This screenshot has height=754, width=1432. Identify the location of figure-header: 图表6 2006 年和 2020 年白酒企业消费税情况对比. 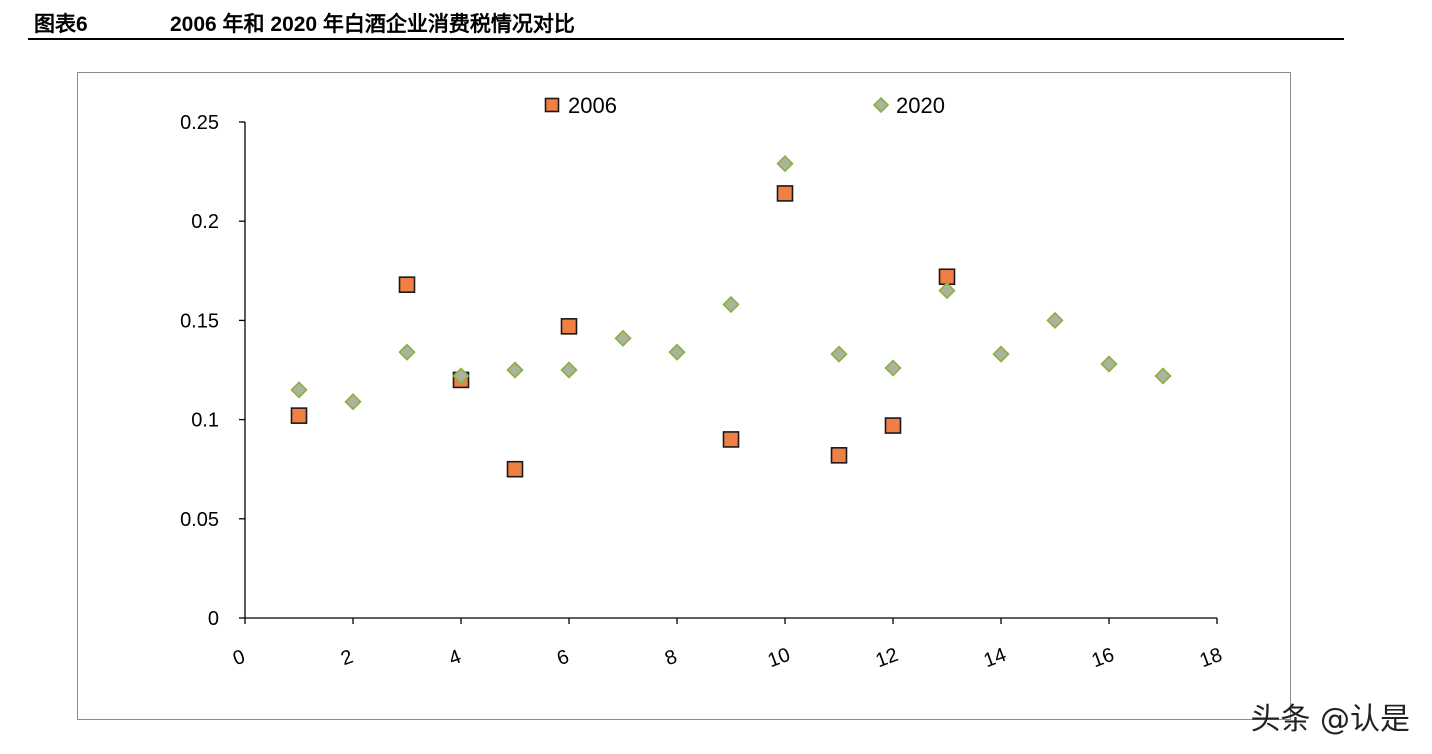
(686, 23).